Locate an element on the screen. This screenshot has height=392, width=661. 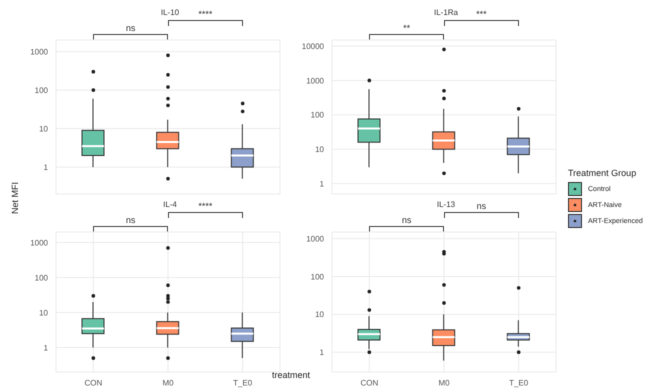
chart-title: IL-10 is located at coordinates (170, 12).